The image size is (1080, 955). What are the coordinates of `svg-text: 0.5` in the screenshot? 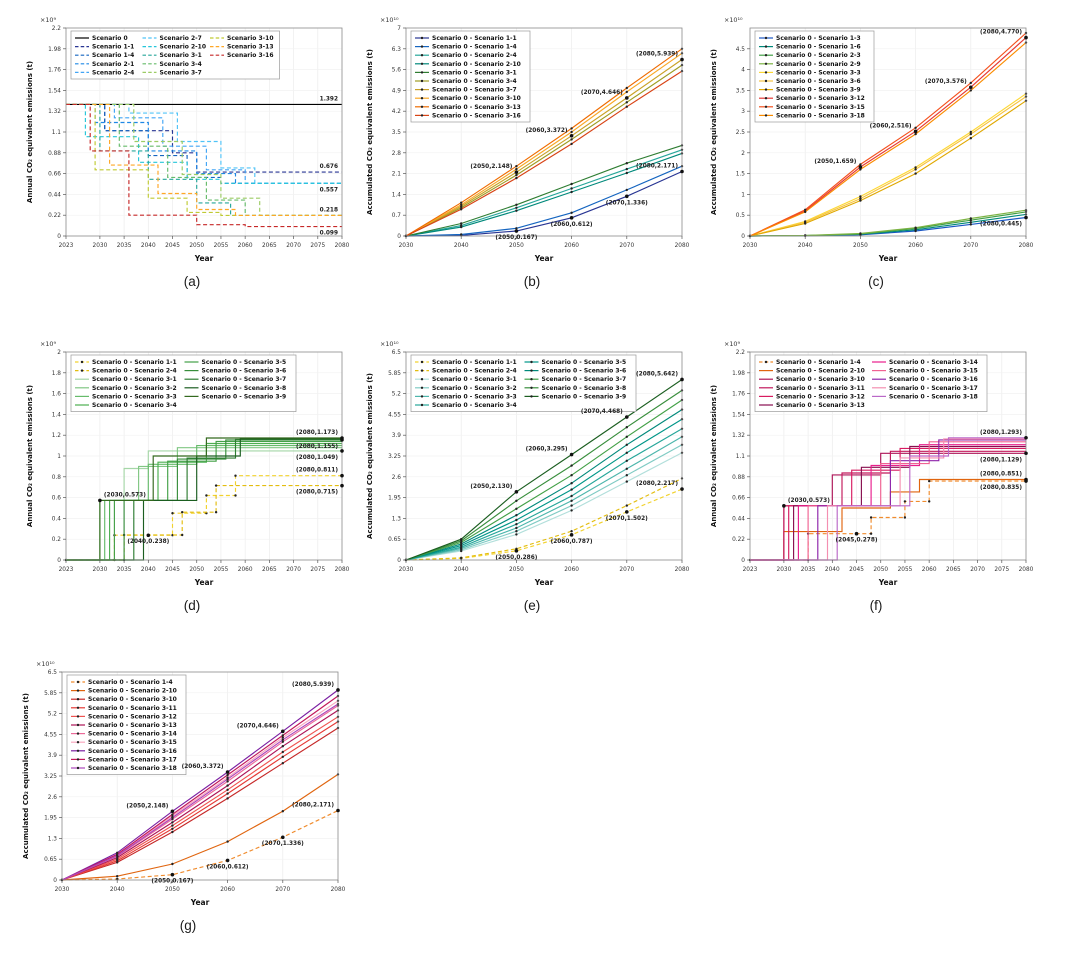 It's located at (741, 216).